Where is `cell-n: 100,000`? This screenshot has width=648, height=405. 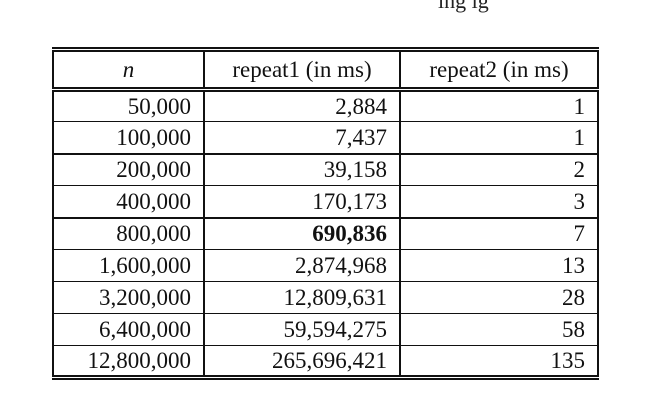 cell-n: 100,000 is located at coordinates (128, 137).